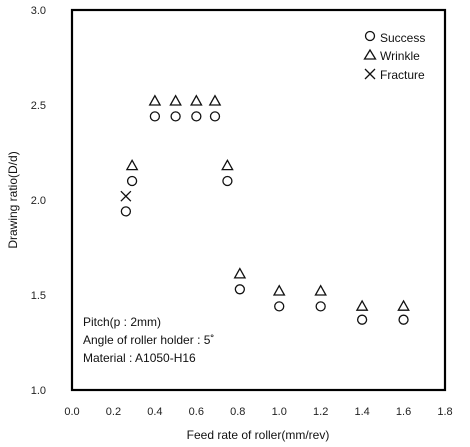  I want to click on legend-label-fracture: Fracture, so click(402, 75).